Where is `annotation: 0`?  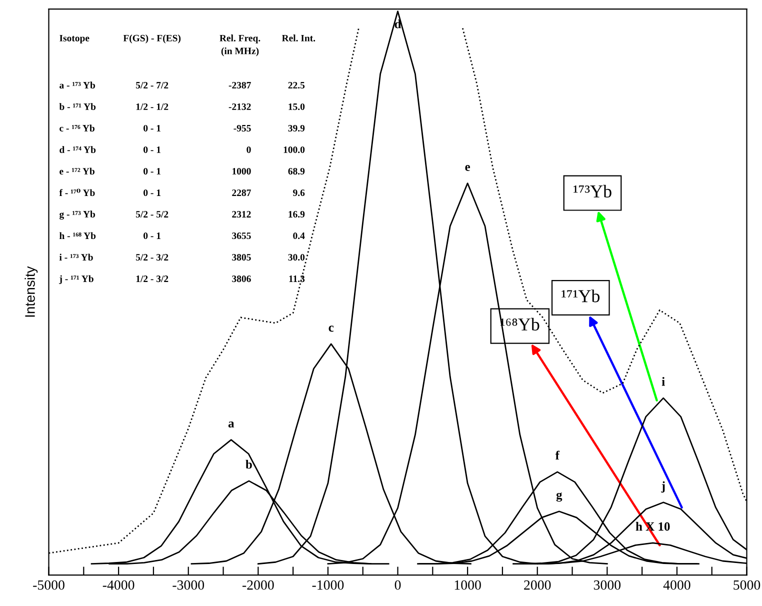
annotation: 0 is located at coordinates (248, 150).